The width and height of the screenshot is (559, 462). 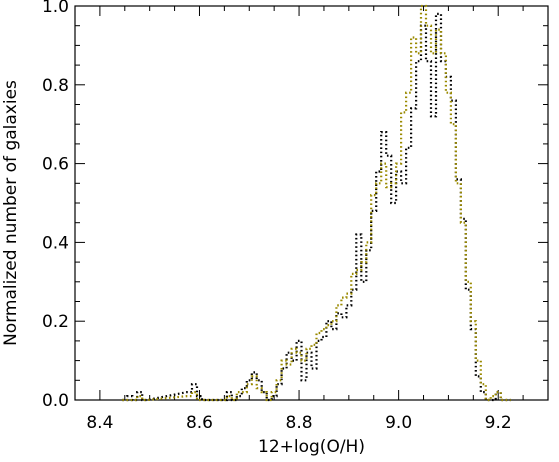 I want to click on x-tick-label: 9.2, so click(x=498, y=423).